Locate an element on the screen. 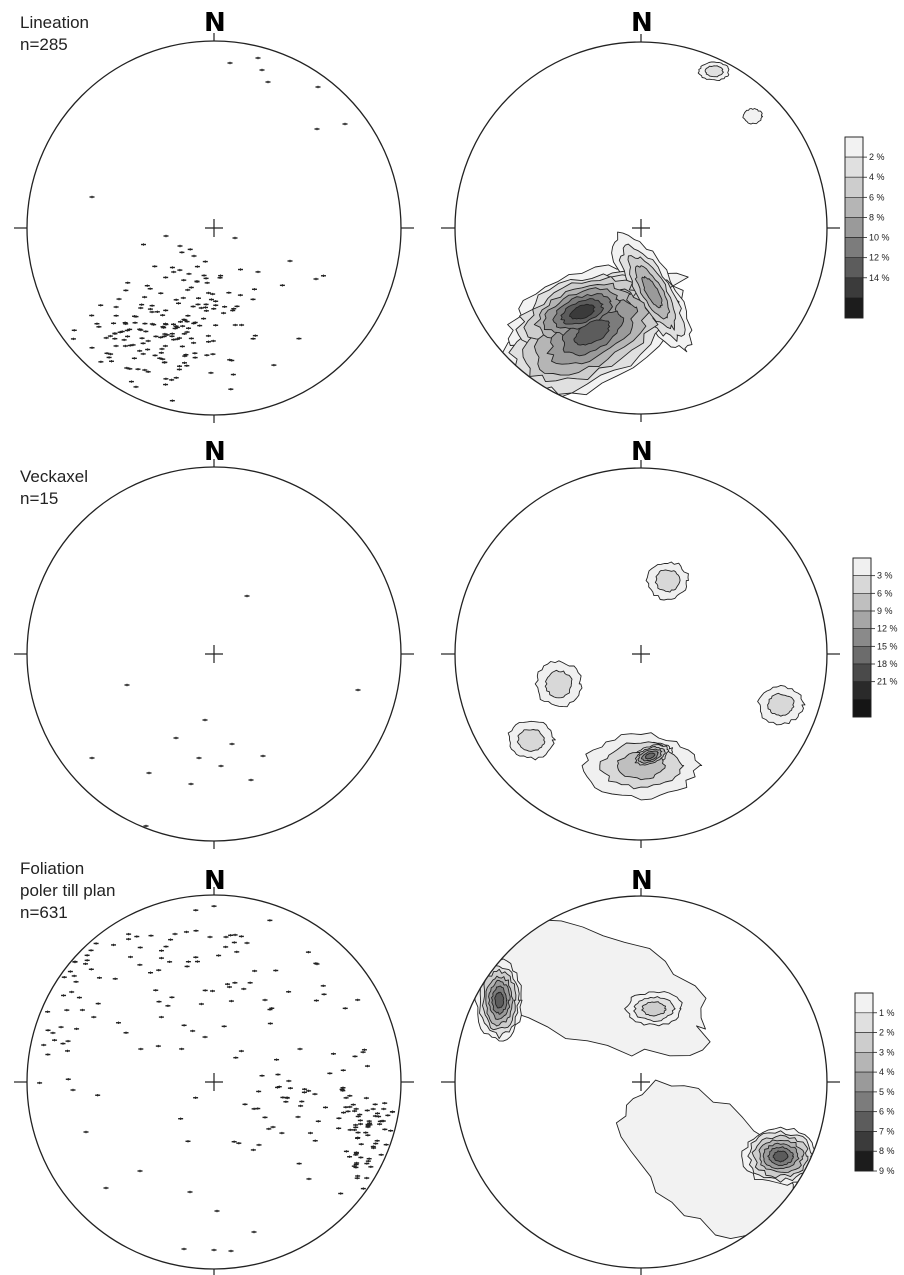 The height and width of the screenshot is (1275, 904). north-label-density-2: N is located at coordinates (642, 452).